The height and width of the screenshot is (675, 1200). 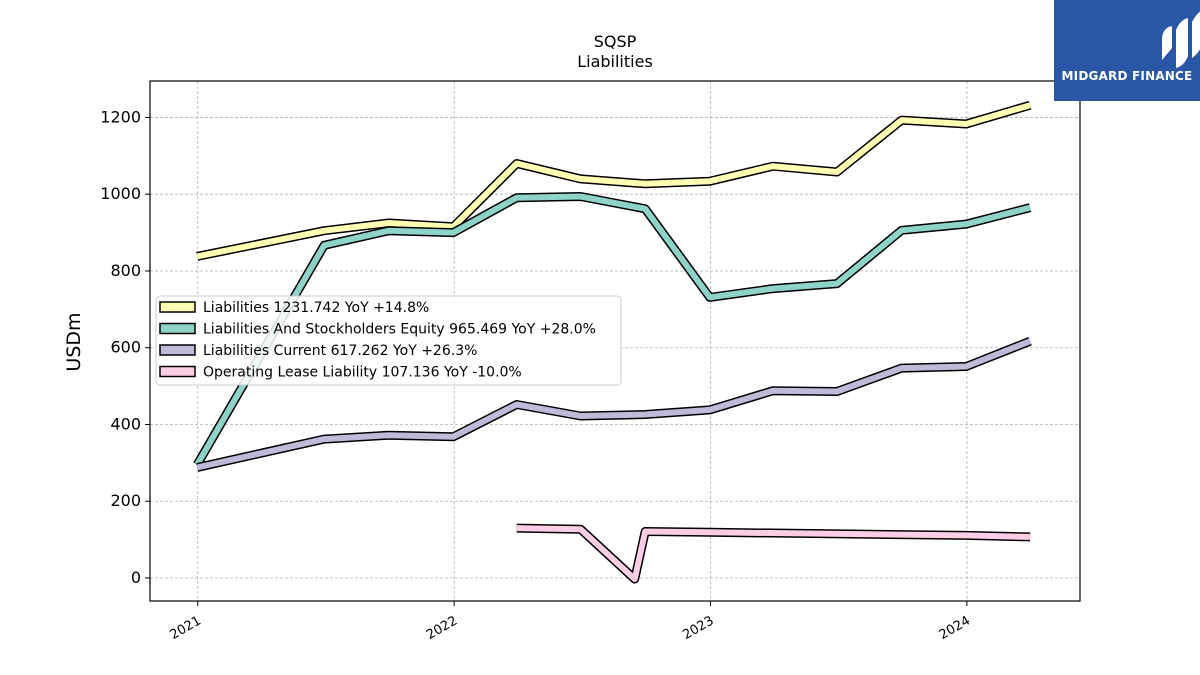 What do you see at coordinates (615, 41) in the screenshot?
I see `chart-title: SQSP` at bounding box center [615, 41].